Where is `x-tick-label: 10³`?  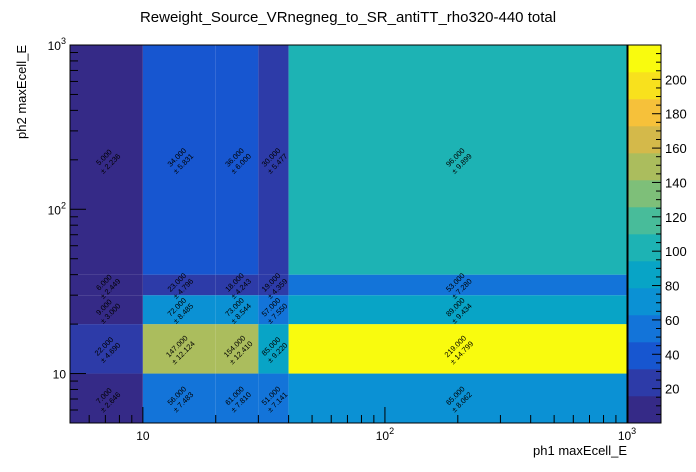
x-tick-label: 10³ is located at coordinates (627, 434).